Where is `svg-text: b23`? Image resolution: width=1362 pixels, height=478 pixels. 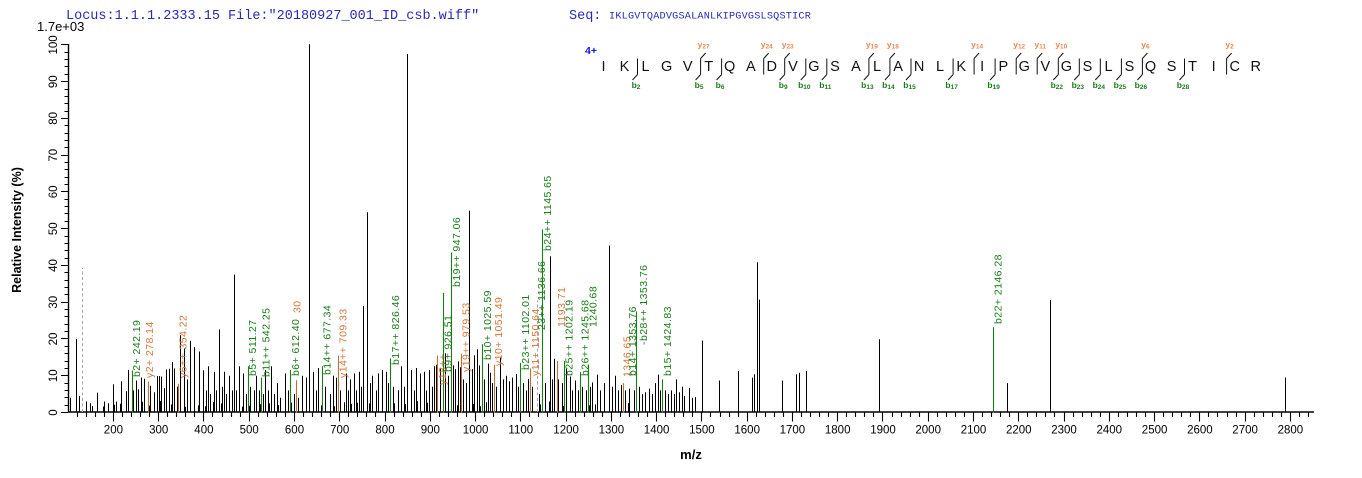 svg-text: b23 is located at coordinates (1078, 85).